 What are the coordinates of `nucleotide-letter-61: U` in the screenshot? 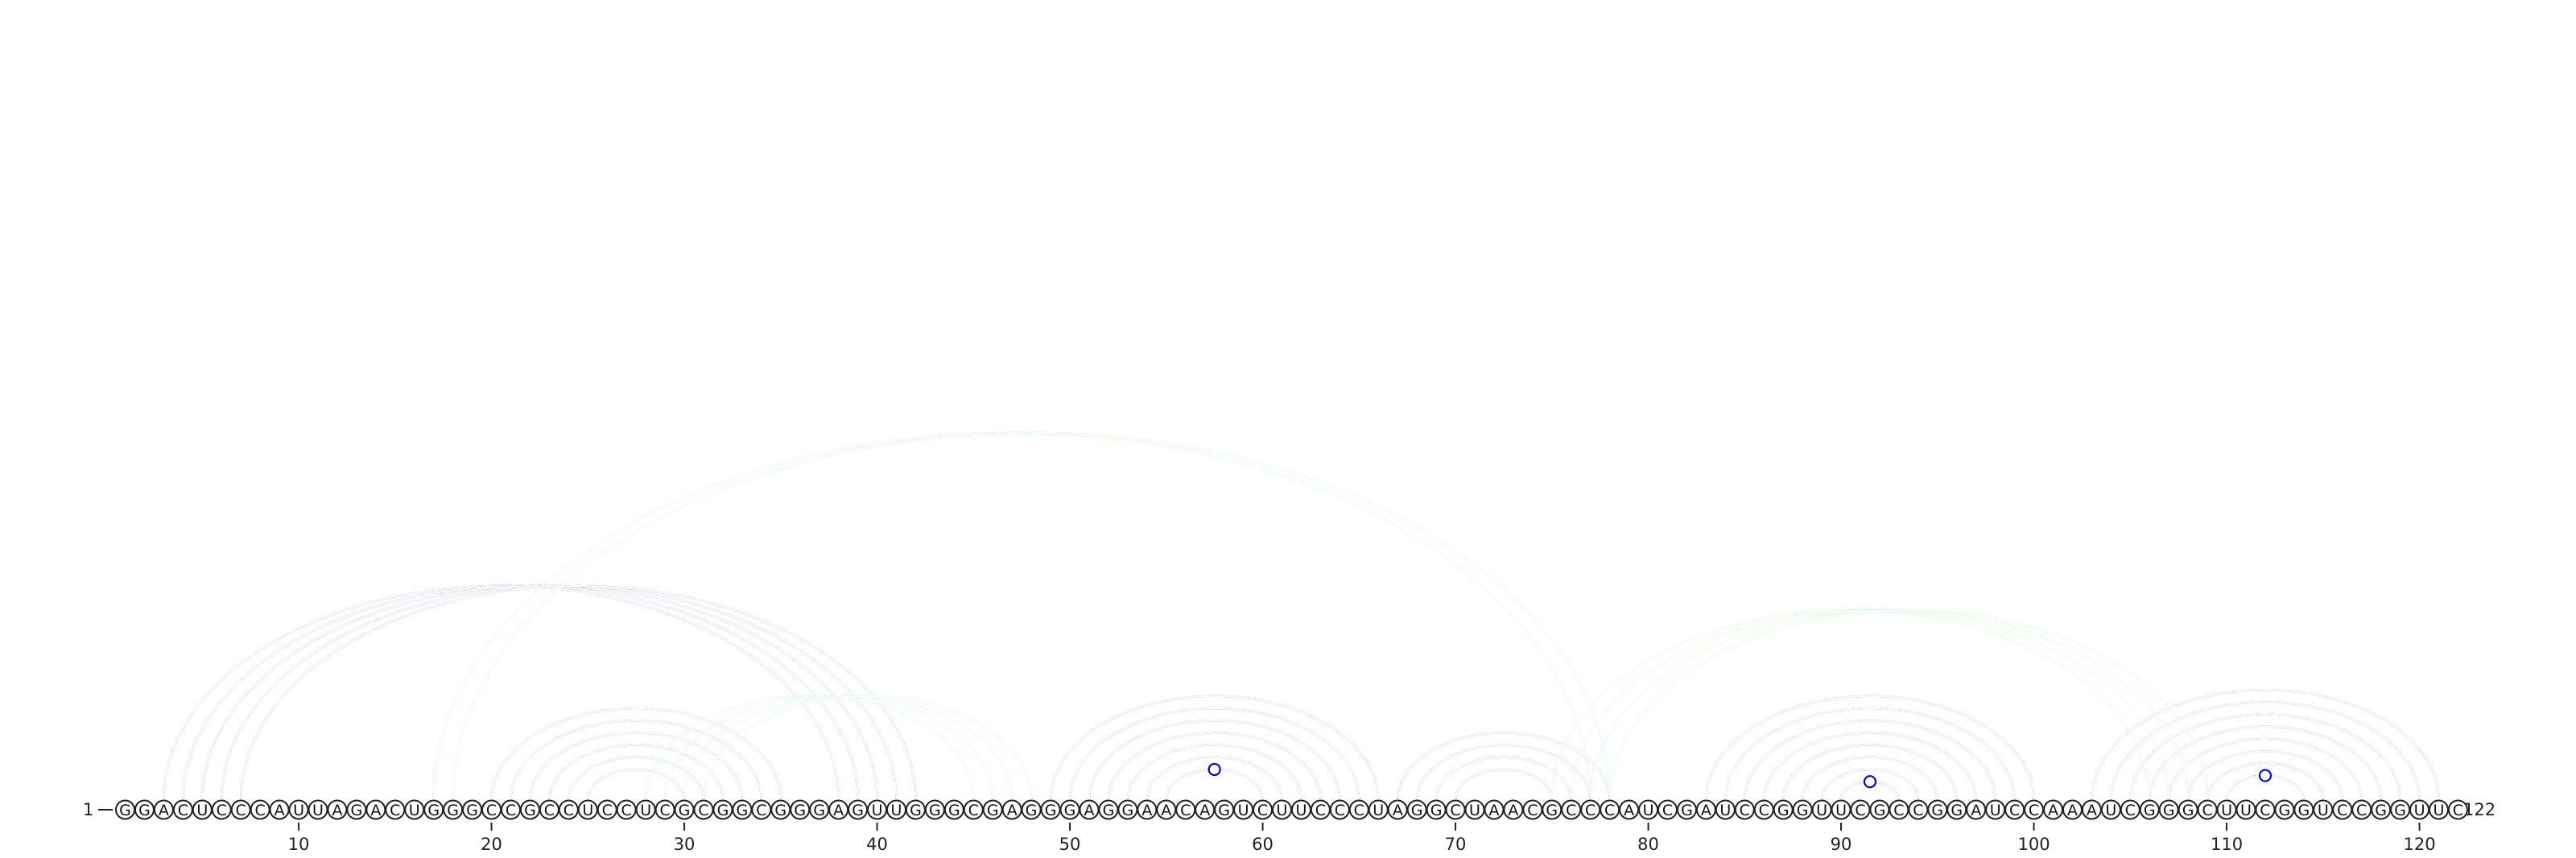 It's located at (1282, 811).